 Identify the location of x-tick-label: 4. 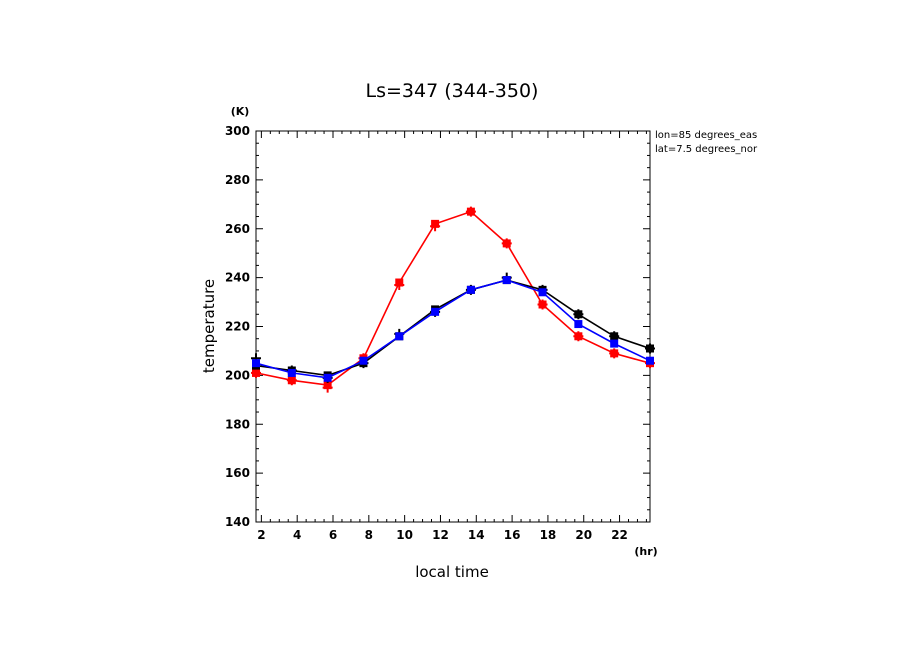
(297, 535).